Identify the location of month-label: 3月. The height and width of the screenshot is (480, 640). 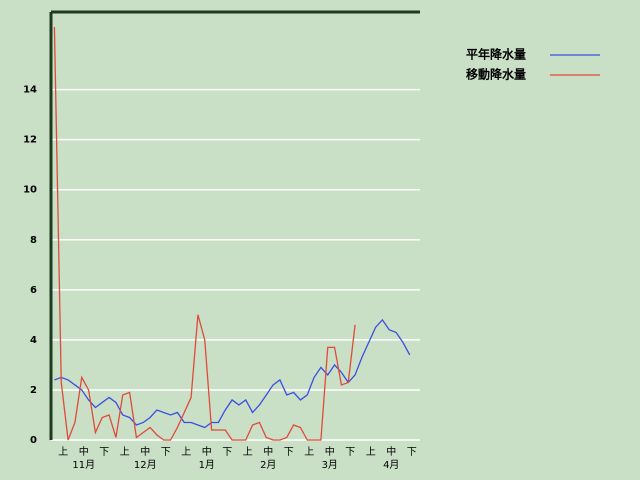
(330, 465).